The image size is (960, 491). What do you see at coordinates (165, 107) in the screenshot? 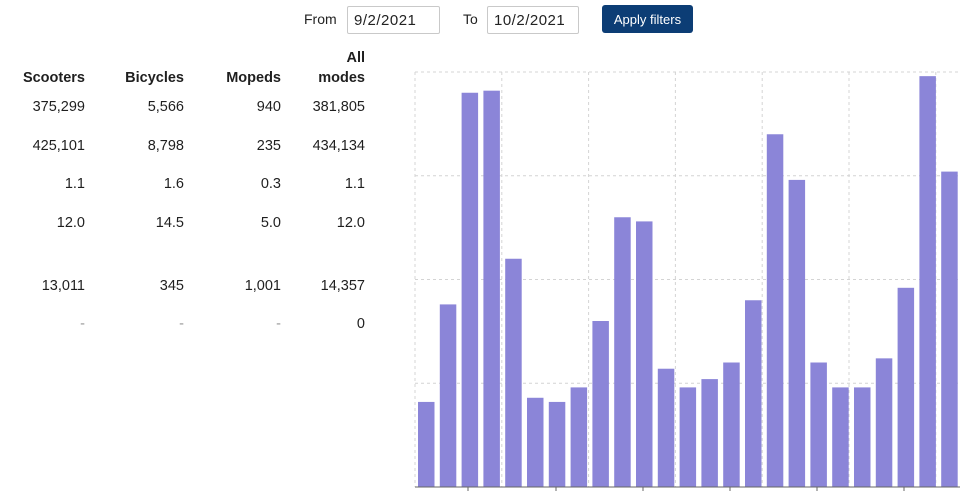
I see `table-cell: 5,566` at bounding box center [165, 107].